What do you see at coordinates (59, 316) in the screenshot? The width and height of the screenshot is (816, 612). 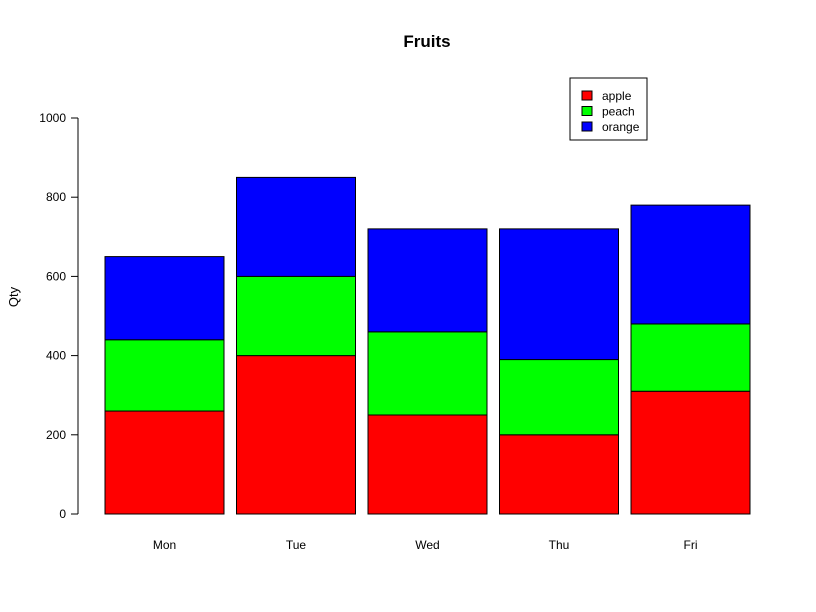 I see `y-axis: 0 200 400 600 800 1000` at bounding box center [59, 316].